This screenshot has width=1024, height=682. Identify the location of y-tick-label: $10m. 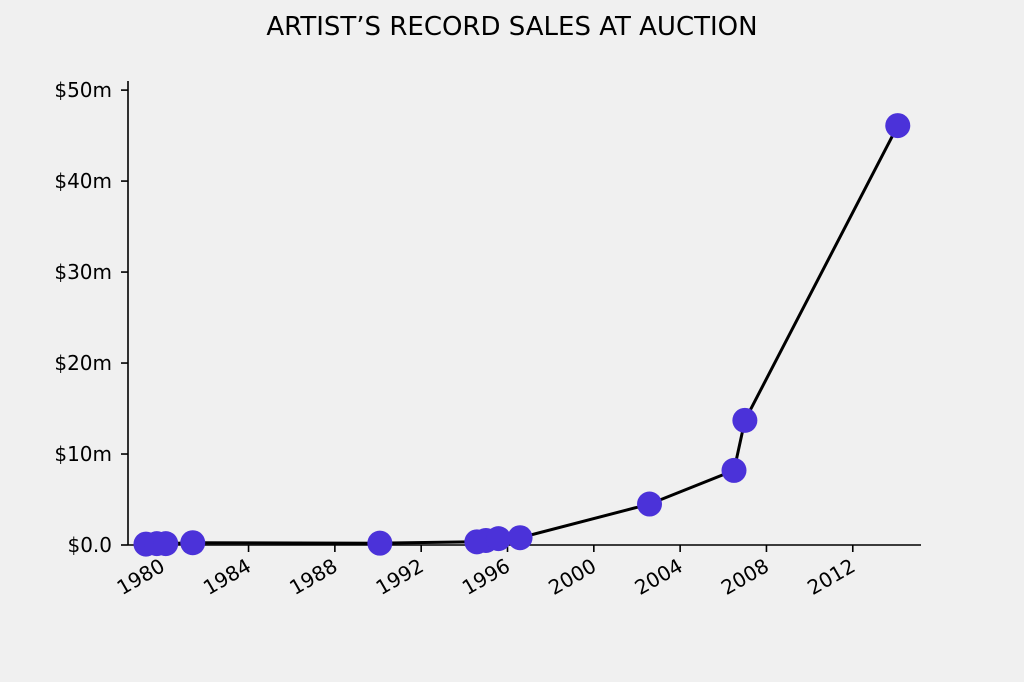
(83, 454).